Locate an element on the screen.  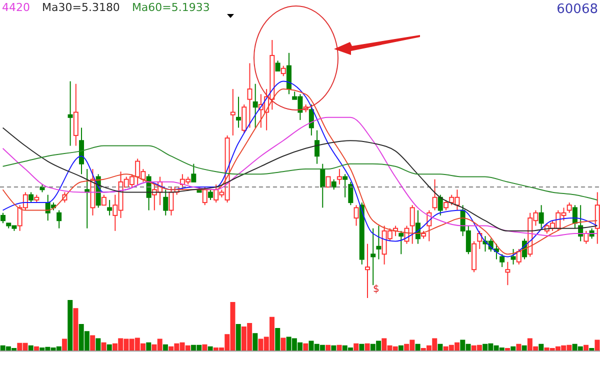
text: Ma60=5.1933 is located at coordinates (171, 7).